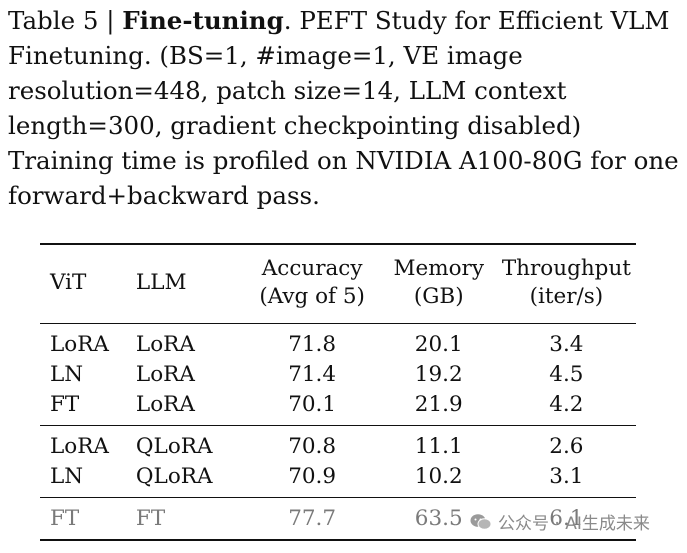 The image size is (687, 553). Describe the element at coordinates (338, 342) in the screenshot. I see `table-row: LoRA LoRA 71.8 20.1 3.4` at that location.